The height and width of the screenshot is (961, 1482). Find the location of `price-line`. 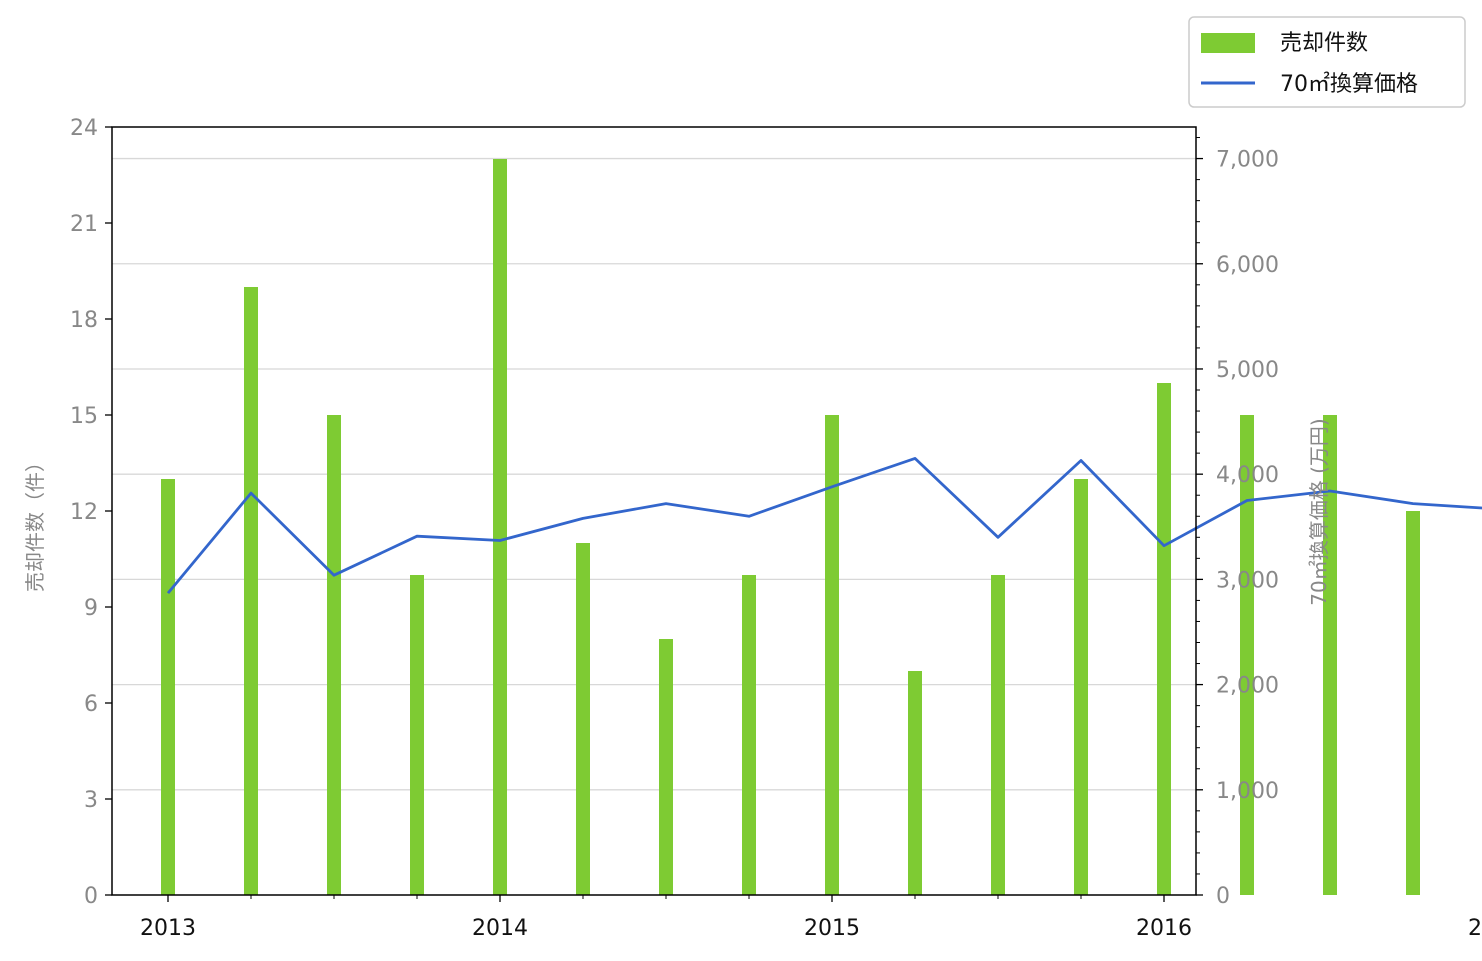

price-line is located at coordinates (824, 525).